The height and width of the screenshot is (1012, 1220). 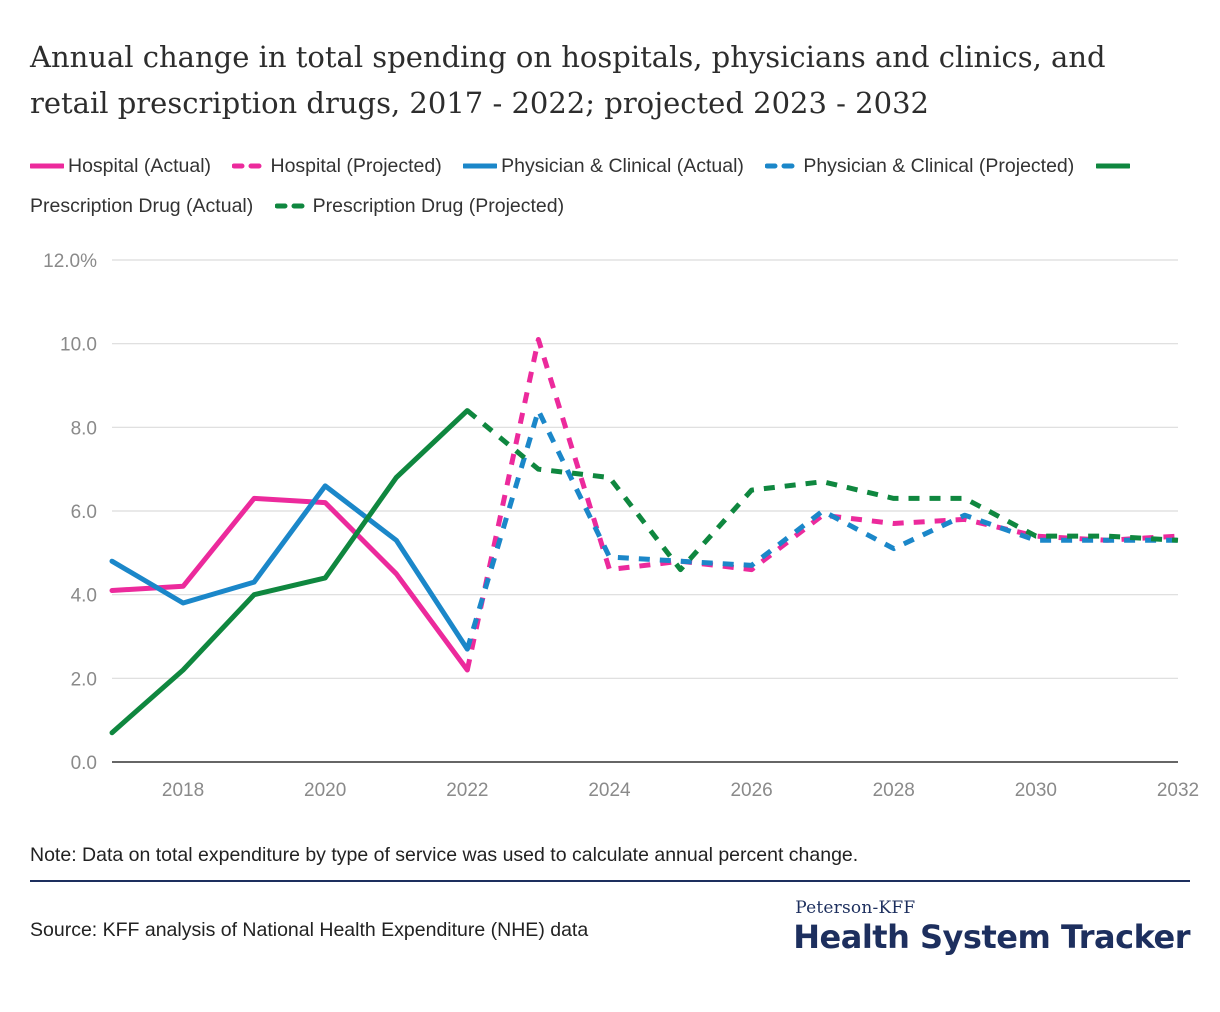 I want to click on legend-swatch-drug-projected, so click(x=292, y=206).